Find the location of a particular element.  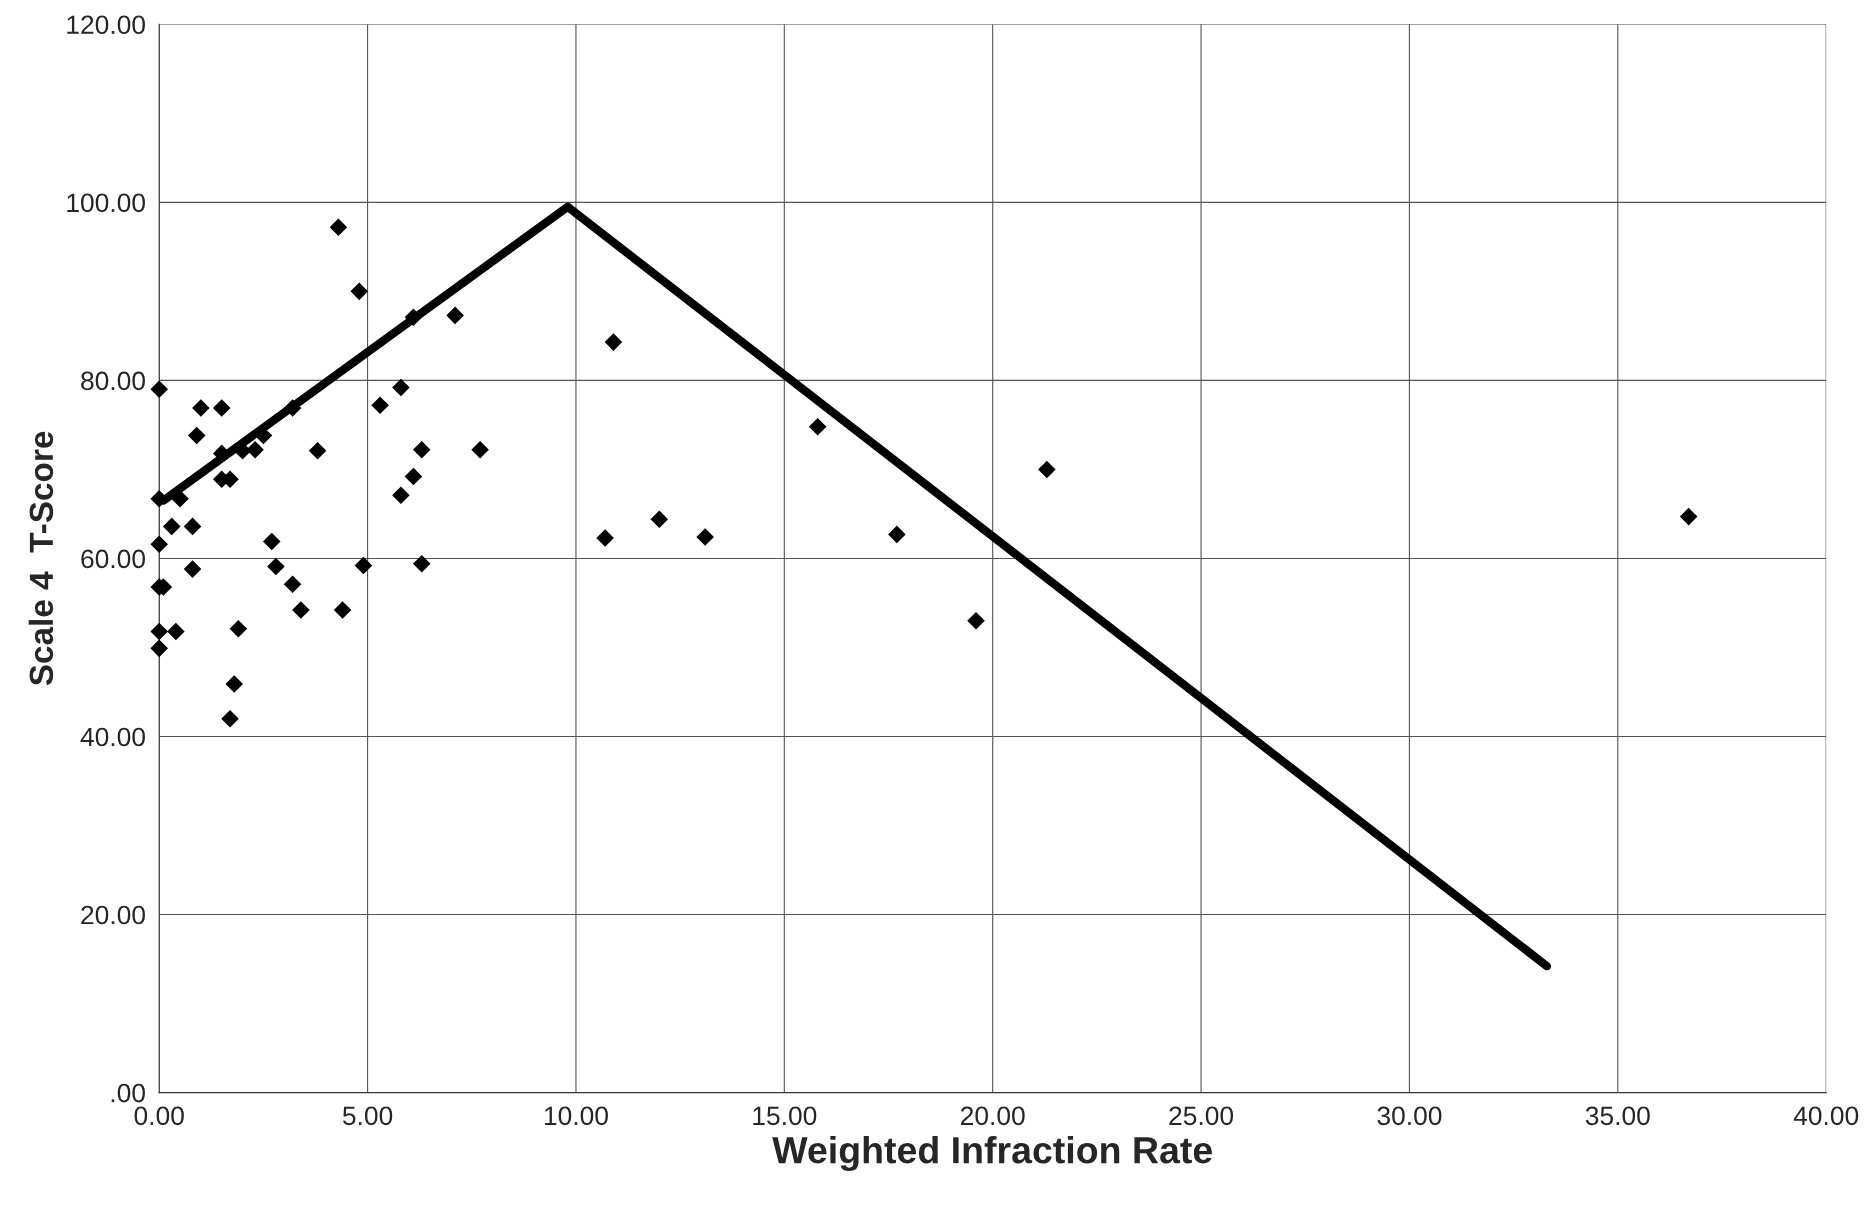

y-tick-label: 100.00 is located at coordinates (106, 203).